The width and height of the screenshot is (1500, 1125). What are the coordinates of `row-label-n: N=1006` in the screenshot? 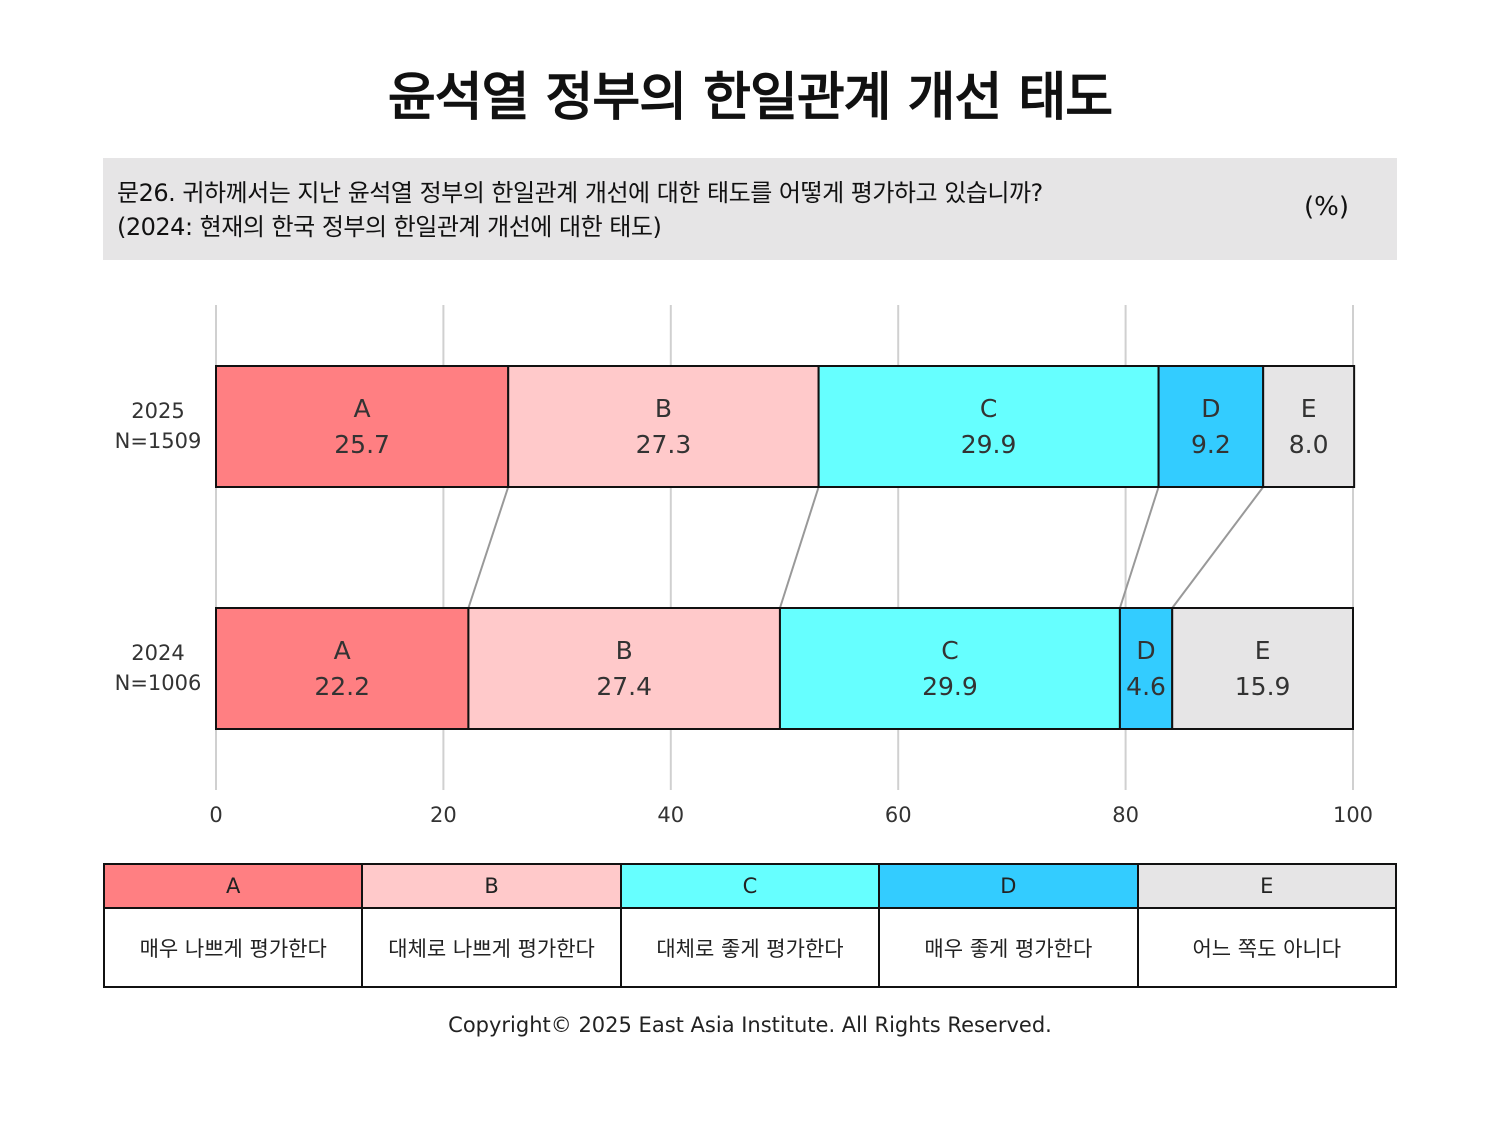 It's located at (158, 683).